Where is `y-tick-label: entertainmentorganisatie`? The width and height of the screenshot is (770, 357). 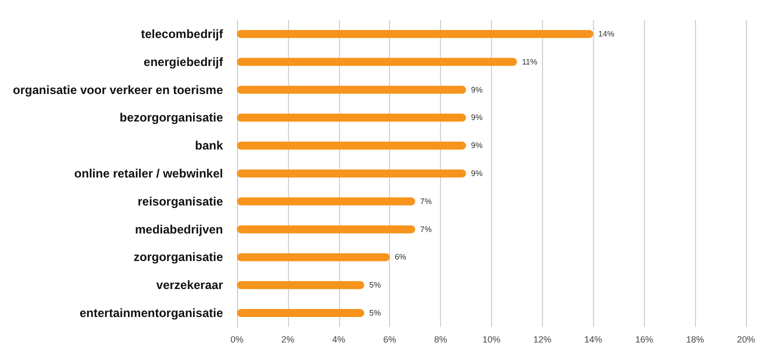
y-tick-label: entertainmentorganisatie is located at coordinates (152, 313).